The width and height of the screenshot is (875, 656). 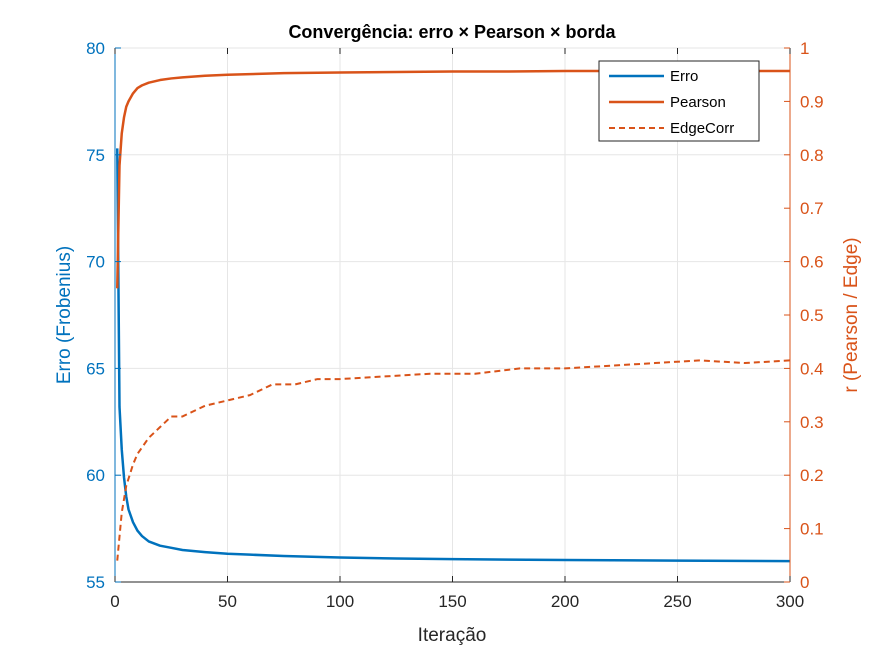 I want to click on y-right-tick-label-7: 0.7, so click(x=812, y=208).